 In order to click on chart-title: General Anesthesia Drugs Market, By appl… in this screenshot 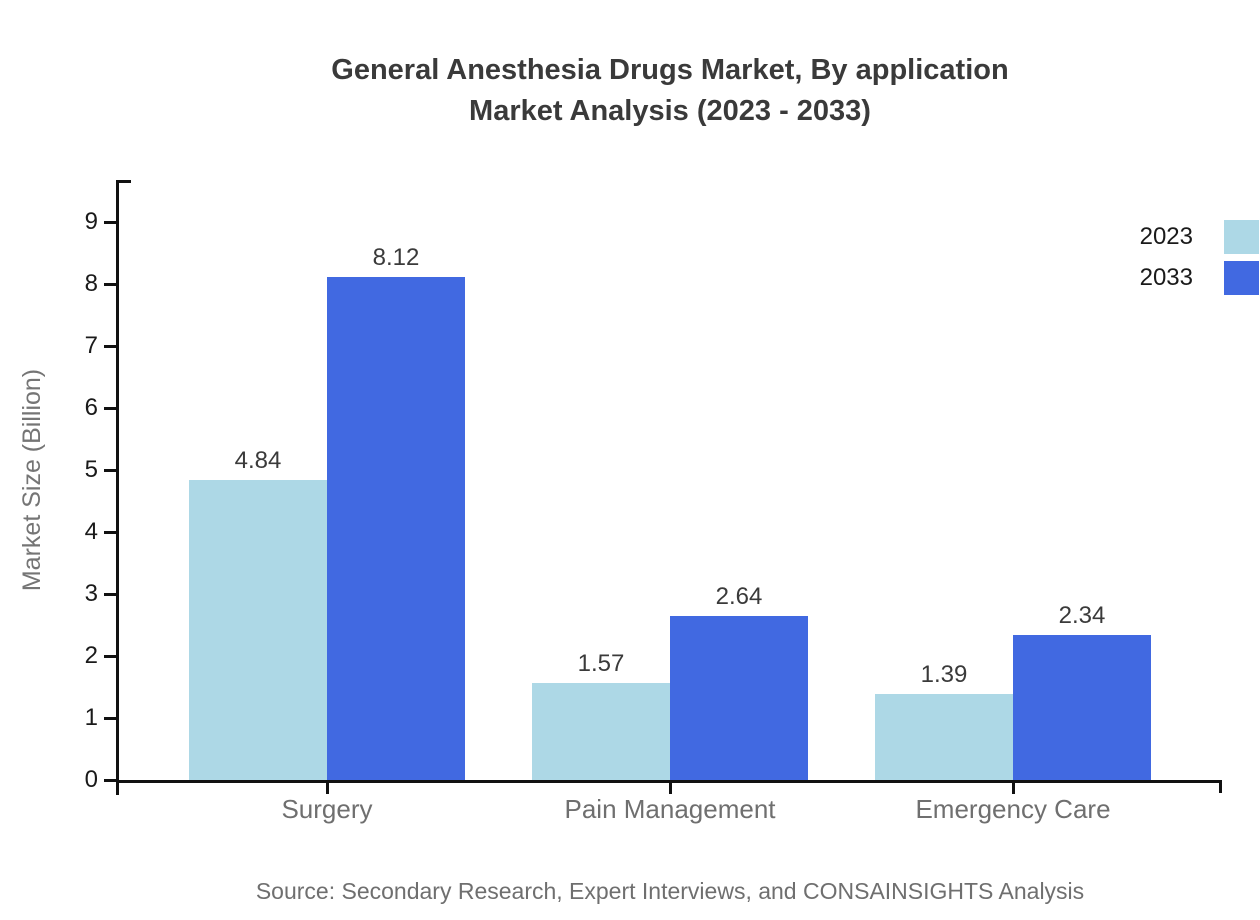, I will do `click(670, 70)`.